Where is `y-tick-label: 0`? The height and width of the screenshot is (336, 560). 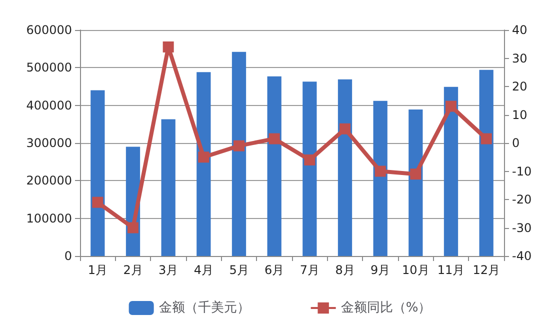
y-tick-label: 0 is located at coordinates (68, 256).